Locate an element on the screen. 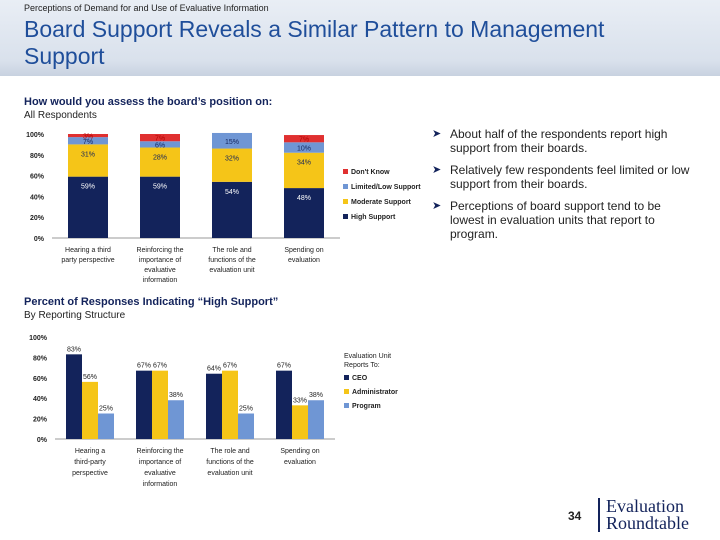  data-label: 54% is located at coordinates (232, 192).